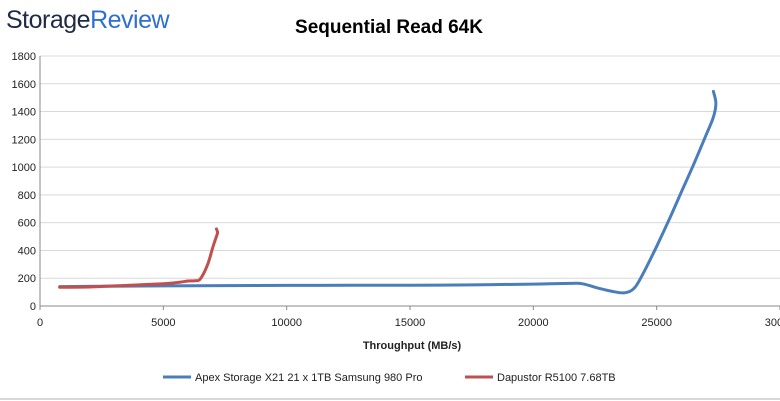  Describe the element at coordinates (24, 140) in the screenshot. I see `y-tick-label: 1200` at that location.